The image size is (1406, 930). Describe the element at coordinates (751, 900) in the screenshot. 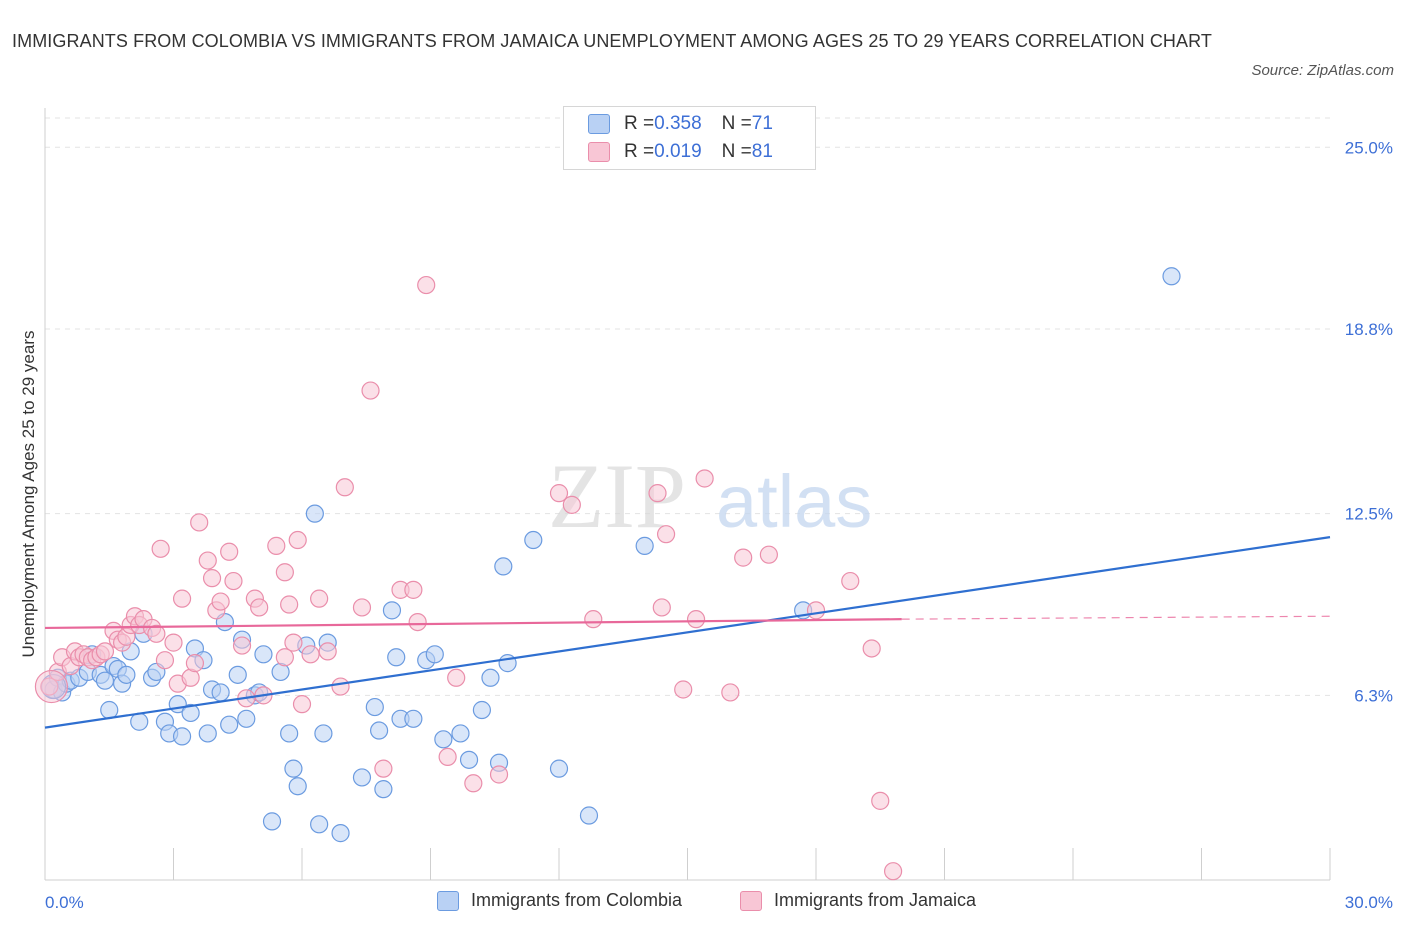

I see `bottom-legend-swatch-jamaica` at that location.